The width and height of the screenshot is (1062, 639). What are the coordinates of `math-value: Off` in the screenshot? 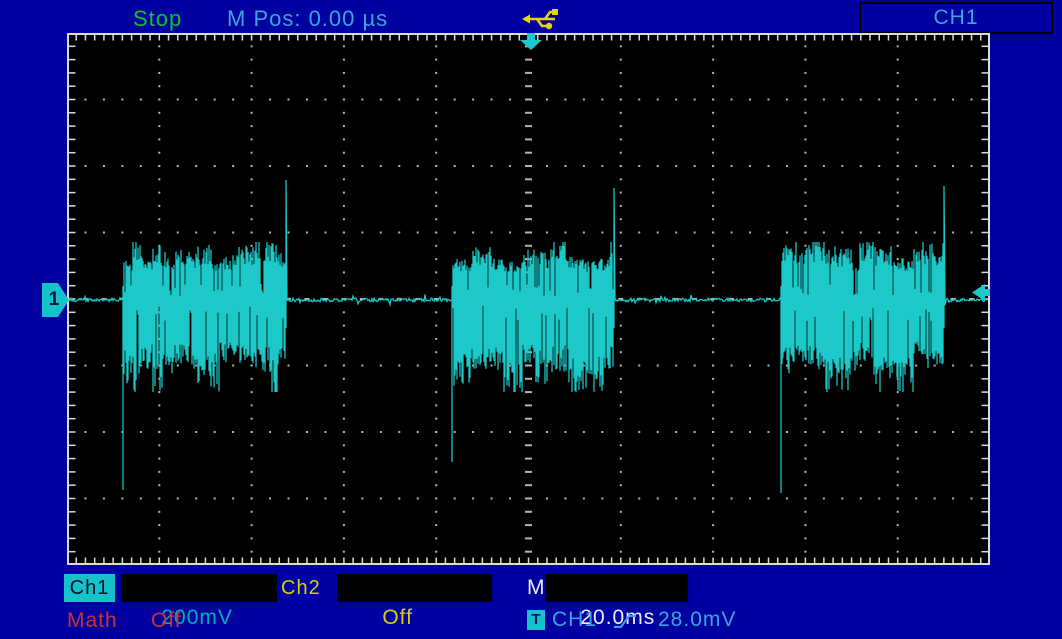 It's located at (166, 620).